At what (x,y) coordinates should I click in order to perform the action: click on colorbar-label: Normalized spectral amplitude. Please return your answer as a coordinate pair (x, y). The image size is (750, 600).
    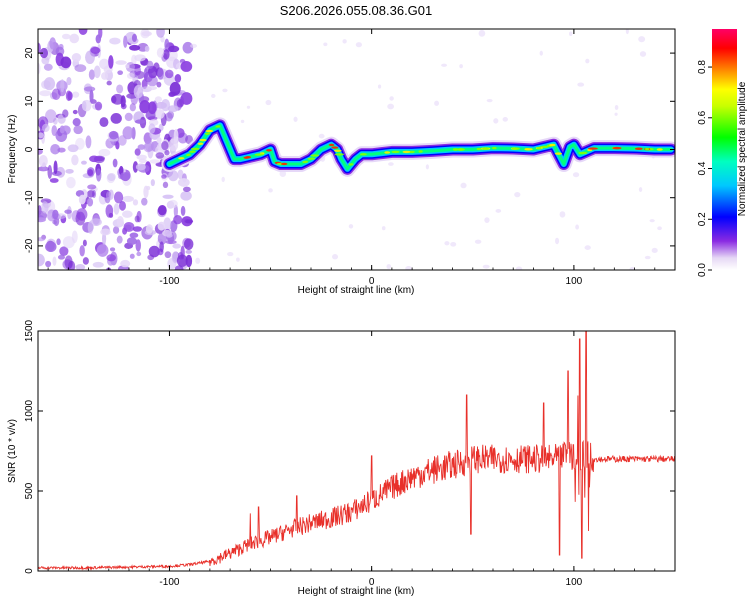
    Looking at the image, I should click on (742, 148).